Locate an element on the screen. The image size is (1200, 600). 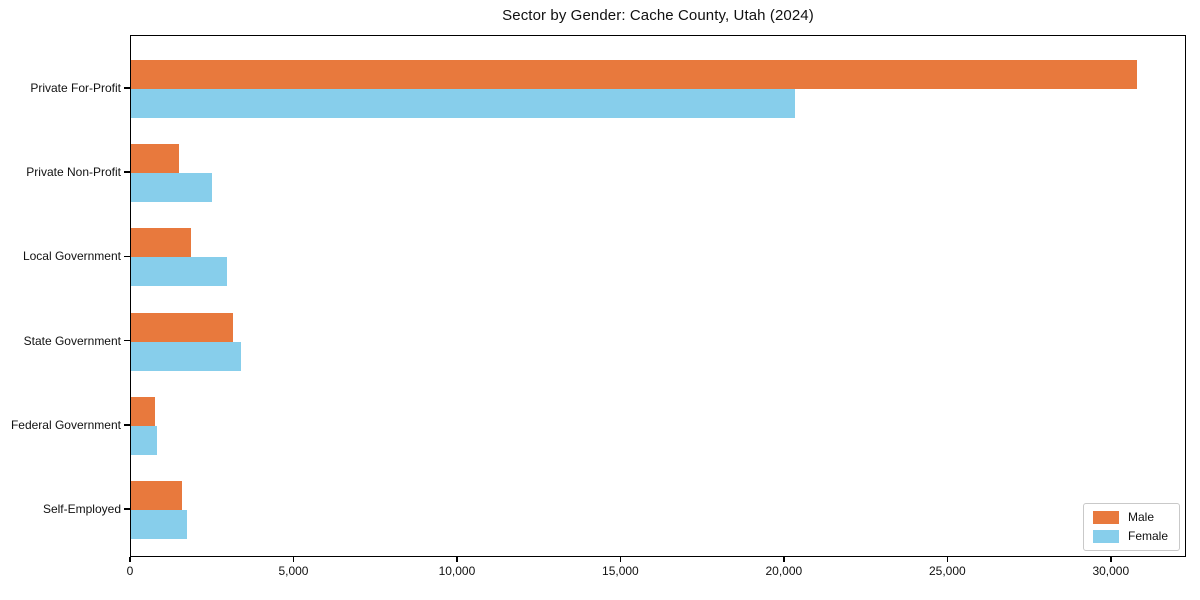
y-tick-label-federal-government: Federal Government is located at coordinates (65, 424).